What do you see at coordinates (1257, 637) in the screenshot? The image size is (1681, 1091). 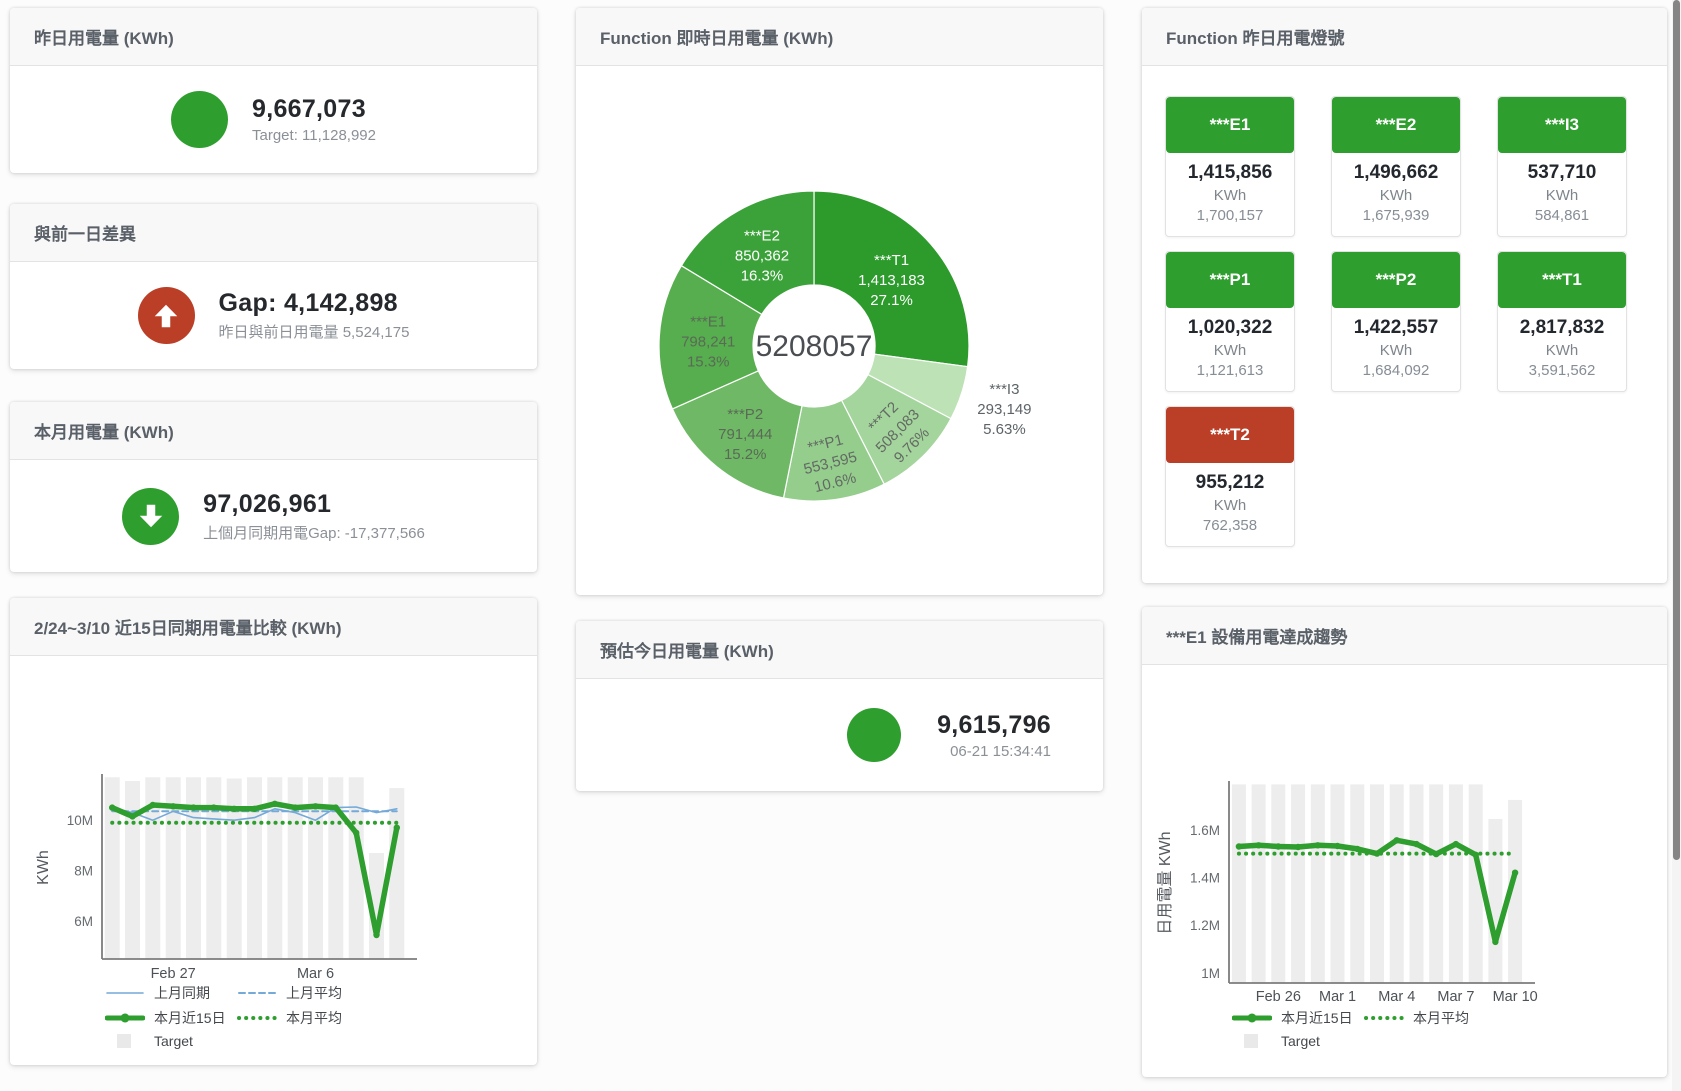 I see `card-title: ***E1 設備用電達成趨勢` at bounding box center [1257, 637].